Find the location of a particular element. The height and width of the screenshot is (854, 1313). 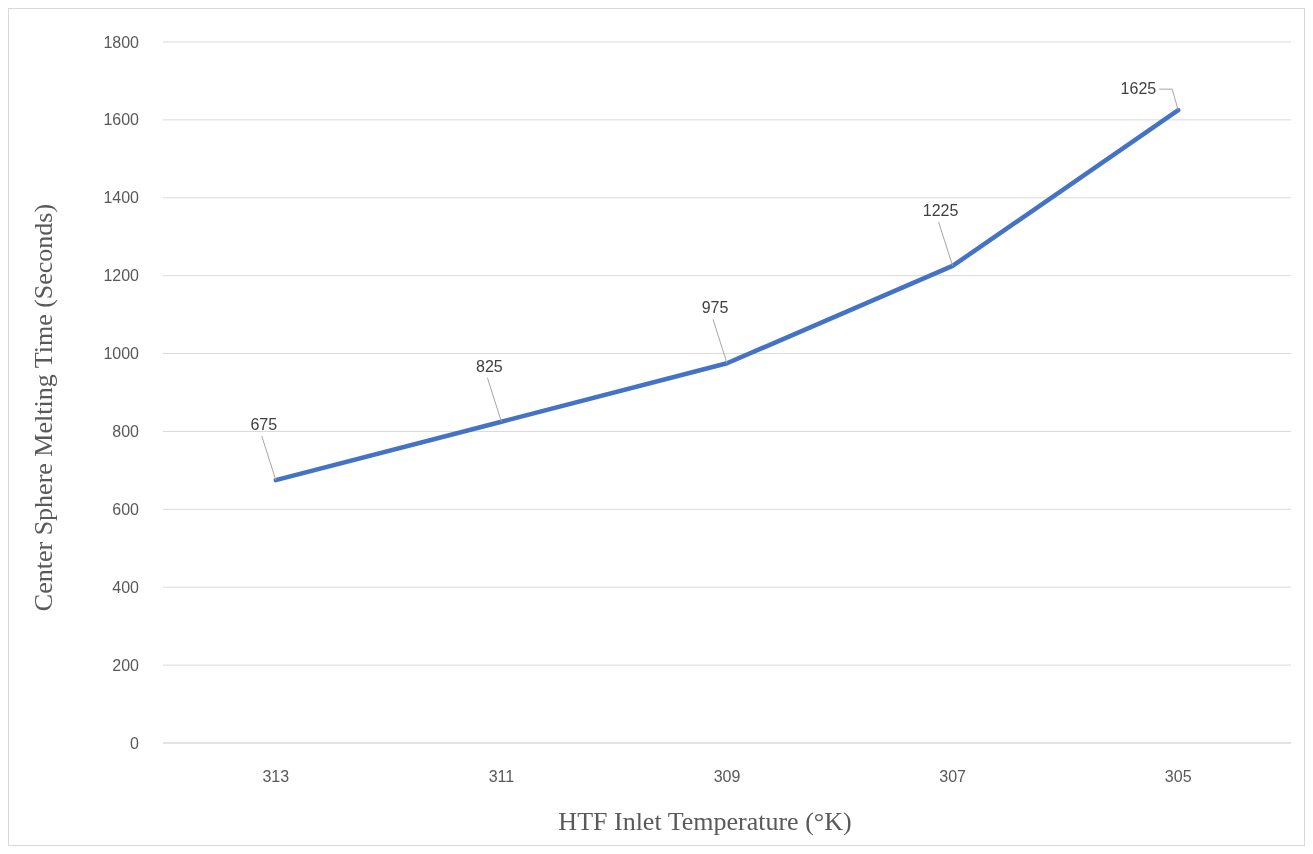

data-label: 1625 is located at coordinates (1138, 89).